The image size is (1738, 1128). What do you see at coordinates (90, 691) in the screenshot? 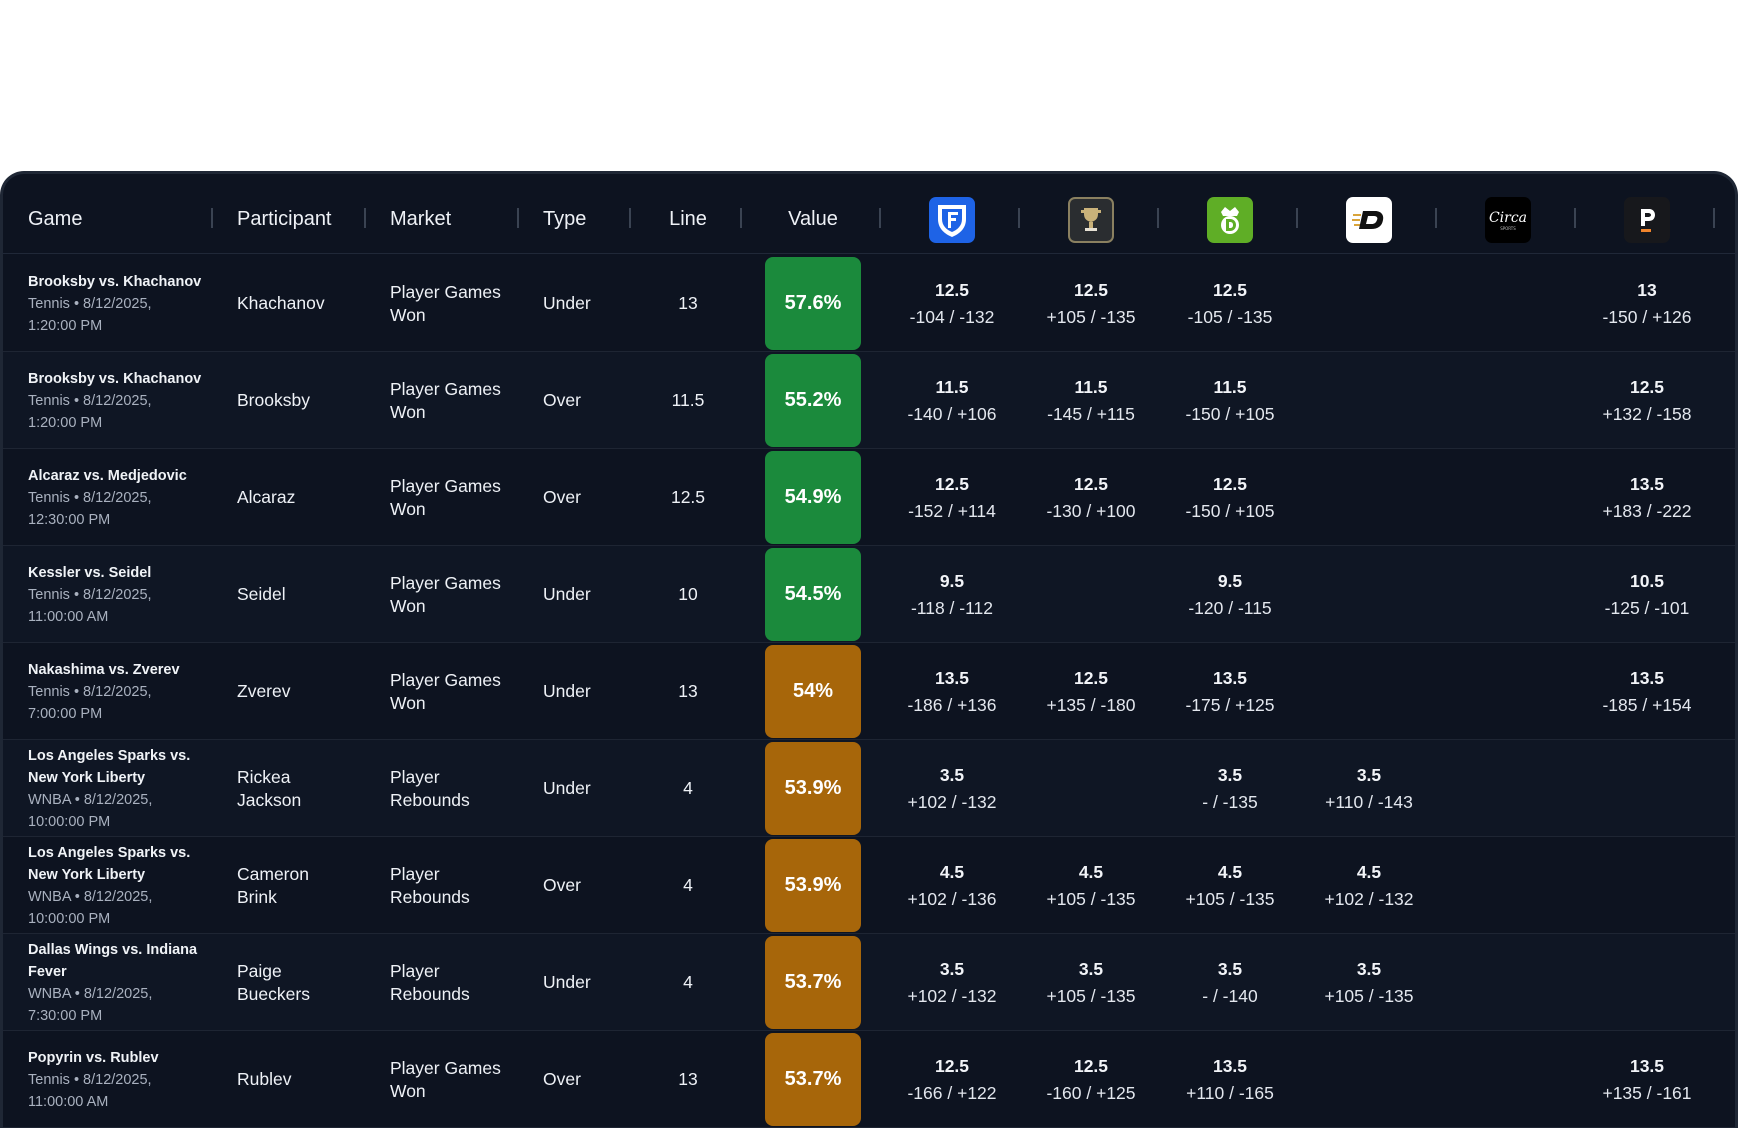
I see `game-meta: Tennis • 8/12/2025,` at bounding box center [90, 691].